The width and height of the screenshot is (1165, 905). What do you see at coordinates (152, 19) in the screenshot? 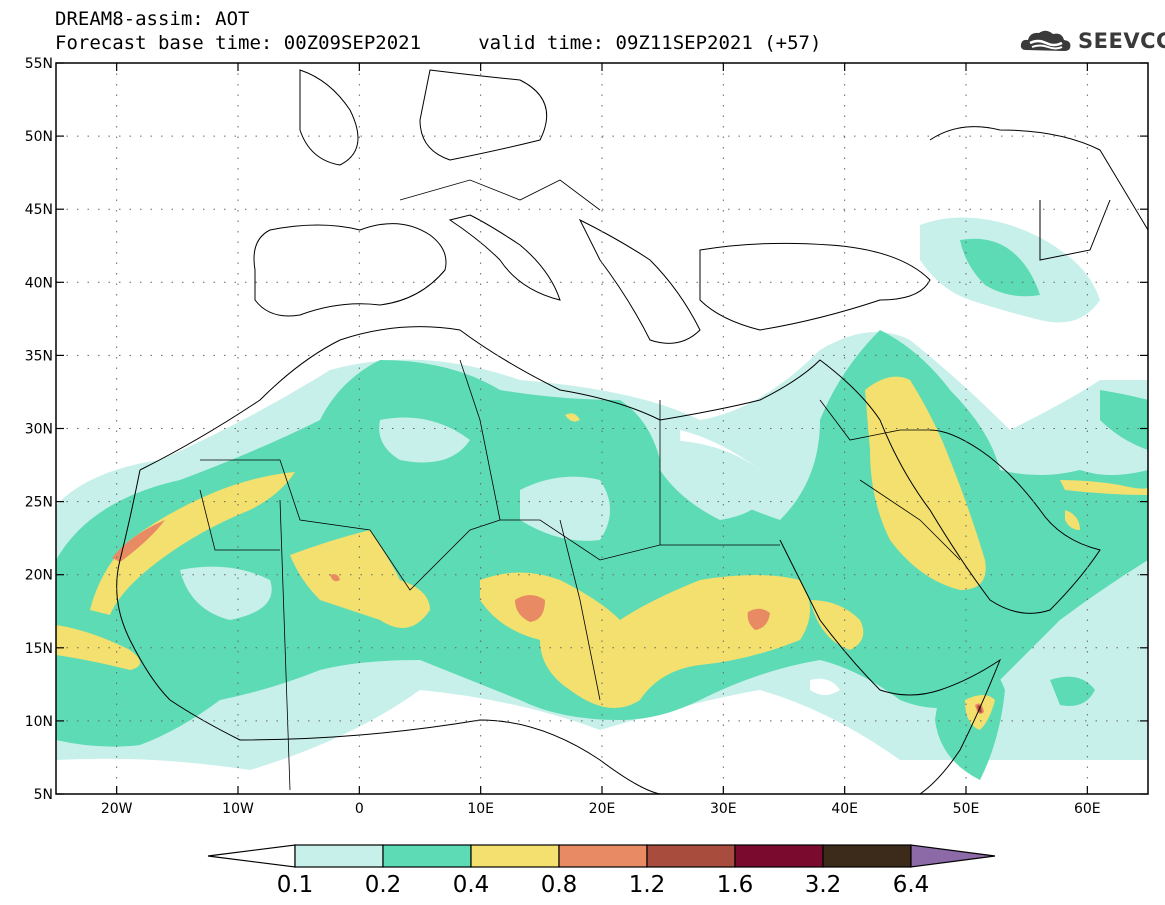
I see `map-title: DREAM8-assim: AOT` at bounding box center [152, 19].